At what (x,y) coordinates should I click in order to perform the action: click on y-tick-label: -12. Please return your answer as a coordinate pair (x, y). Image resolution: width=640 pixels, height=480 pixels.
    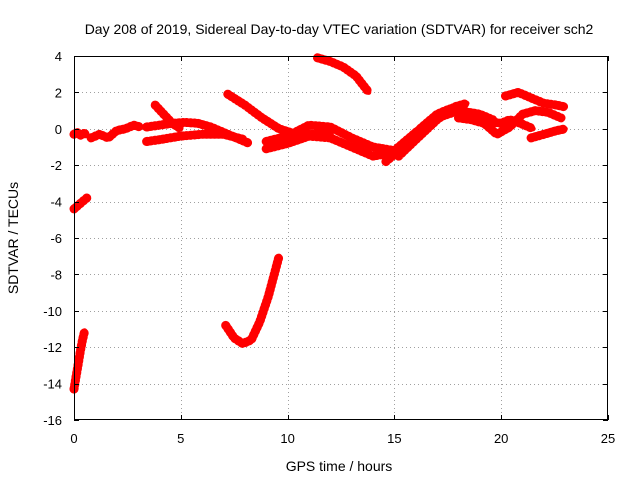
    Looking at the image, I should click on (52, 347).